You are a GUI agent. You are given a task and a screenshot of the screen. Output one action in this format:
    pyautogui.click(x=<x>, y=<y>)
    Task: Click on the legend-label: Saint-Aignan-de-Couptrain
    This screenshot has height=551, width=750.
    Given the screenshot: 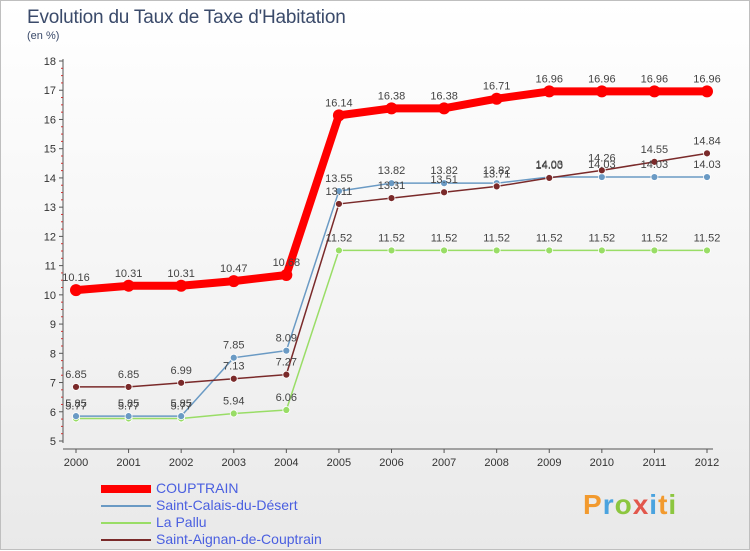 What is the action you would take?
    pyautogui.click(x=239, y=539)
    